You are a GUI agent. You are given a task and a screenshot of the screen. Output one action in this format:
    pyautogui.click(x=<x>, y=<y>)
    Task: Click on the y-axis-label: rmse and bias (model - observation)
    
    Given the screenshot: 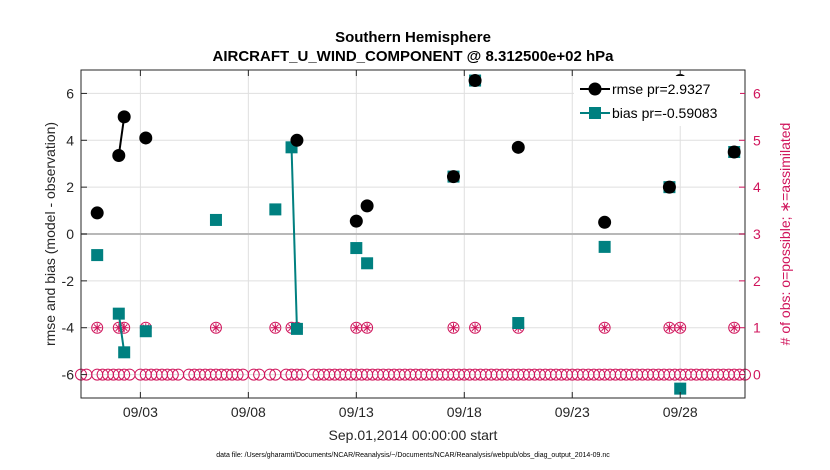 What is the action you would take?
    pyautogui.click(x=50, y=234)
    